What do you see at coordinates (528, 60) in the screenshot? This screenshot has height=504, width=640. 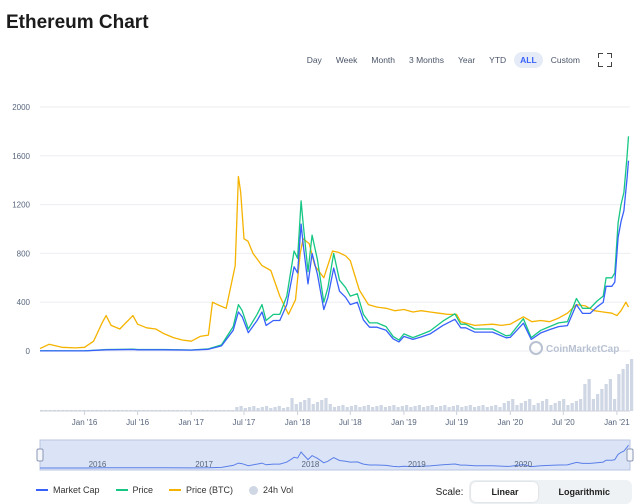 I see `range-all-button: ALL` at bounding box center [528, 60].